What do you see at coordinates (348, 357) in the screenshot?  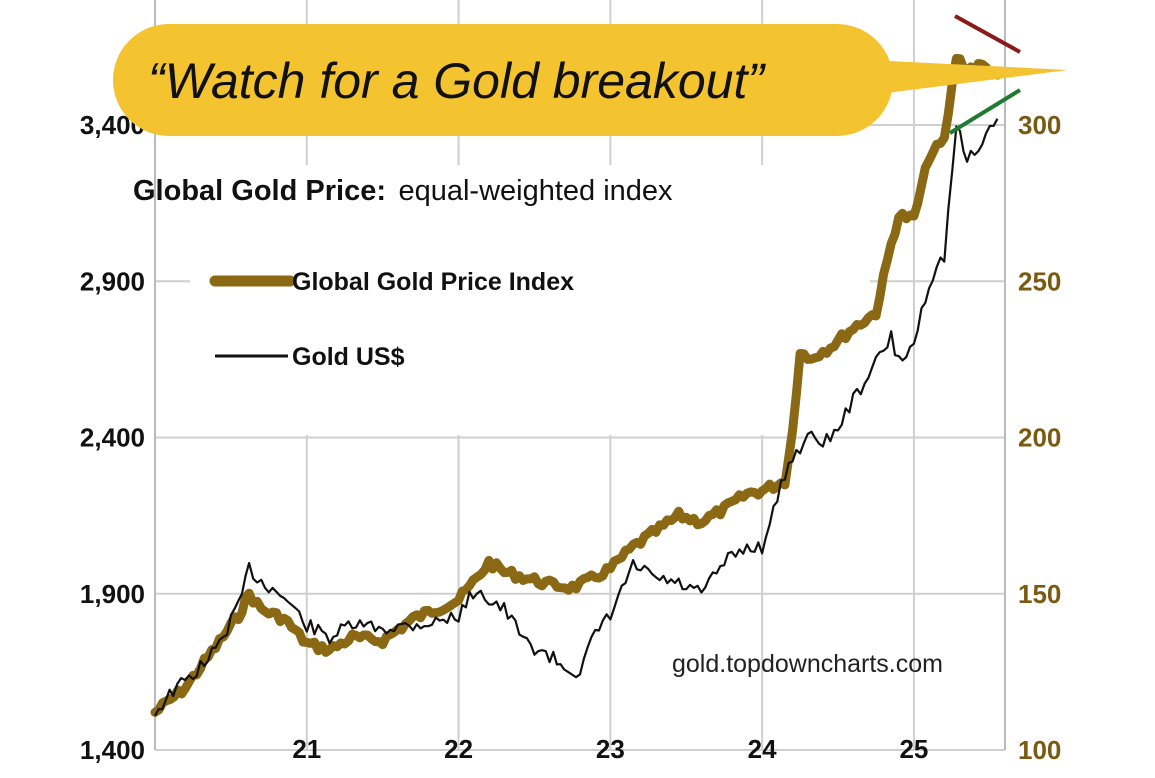 I see `legend-label-usd: Gold US$` at bounding box center [348, 357].